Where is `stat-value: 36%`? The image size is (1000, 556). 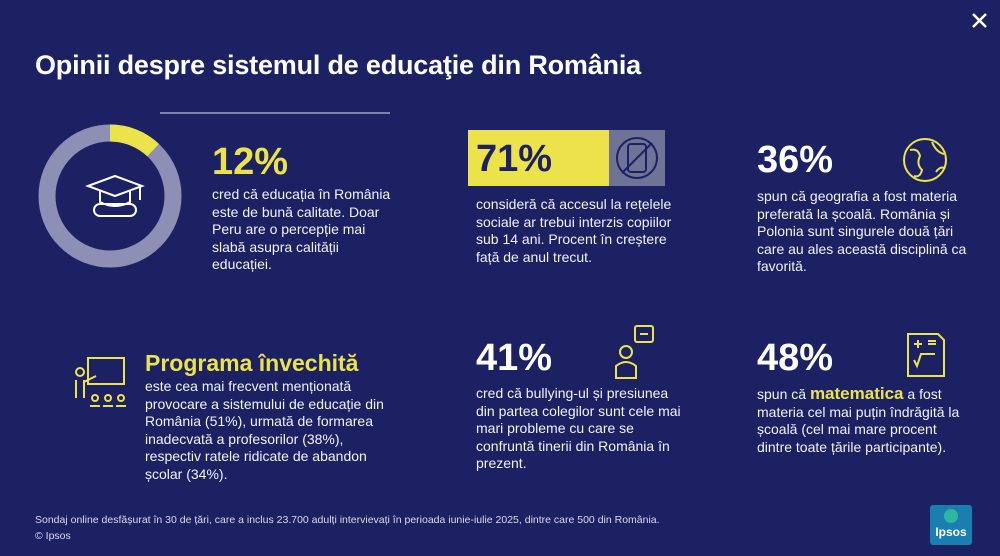 stat-value: 36% is located at coordinates (795, 160).